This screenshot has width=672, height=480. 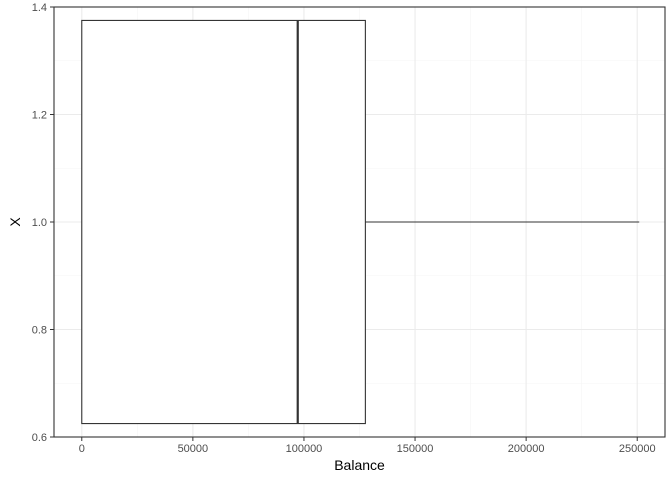 I want to click on x-tick-label: 0, so click(x=82, y=449).